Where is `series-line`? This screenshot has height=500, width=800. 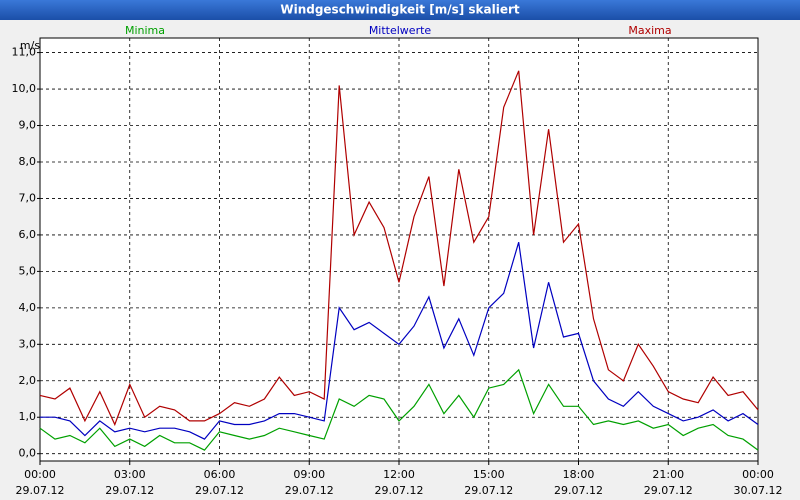 series-line is located at coordinates (399, 409).